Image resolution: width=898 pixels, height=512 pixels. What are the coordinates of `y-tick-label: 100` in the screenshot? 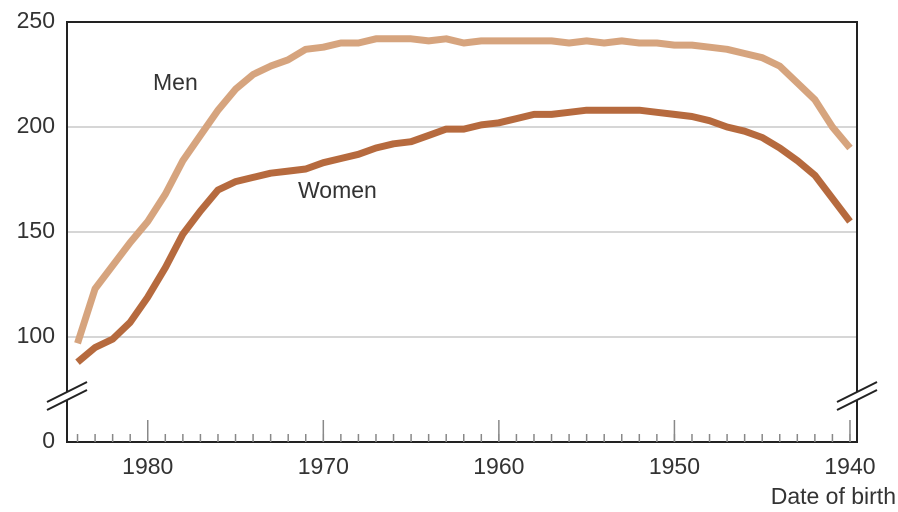 It's located at (36, 335).